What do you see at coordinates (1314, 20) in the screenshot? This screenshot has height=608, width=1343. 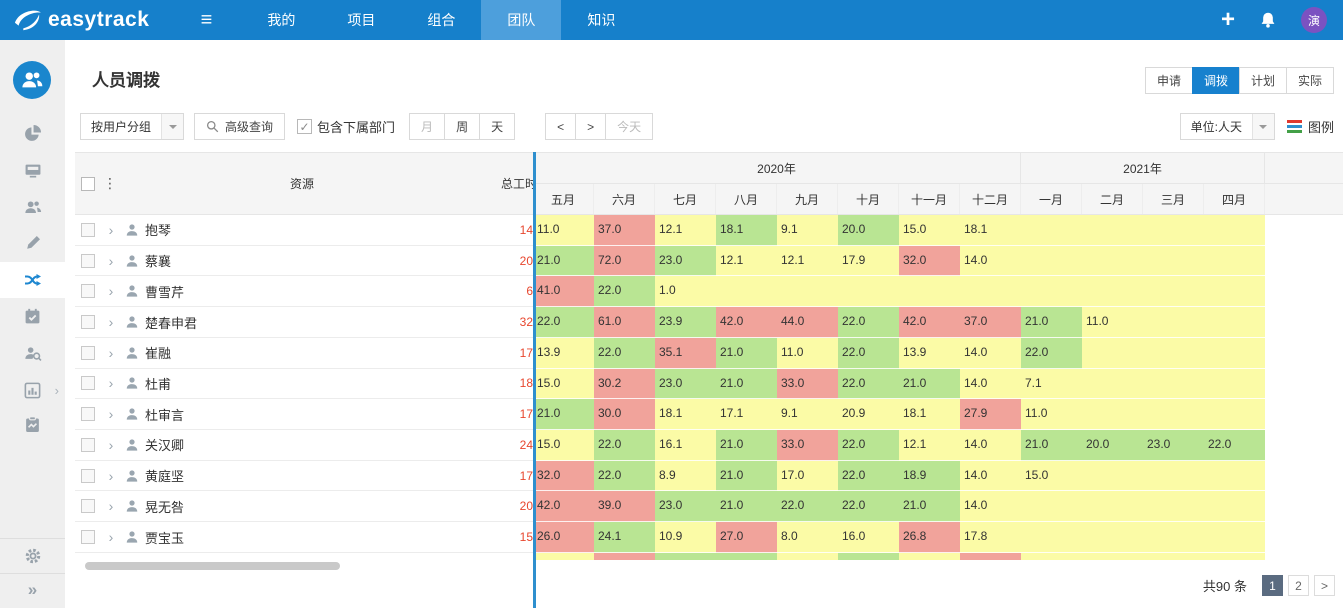 I see `user-avatar: 演` at bounding box center [1314, 20].